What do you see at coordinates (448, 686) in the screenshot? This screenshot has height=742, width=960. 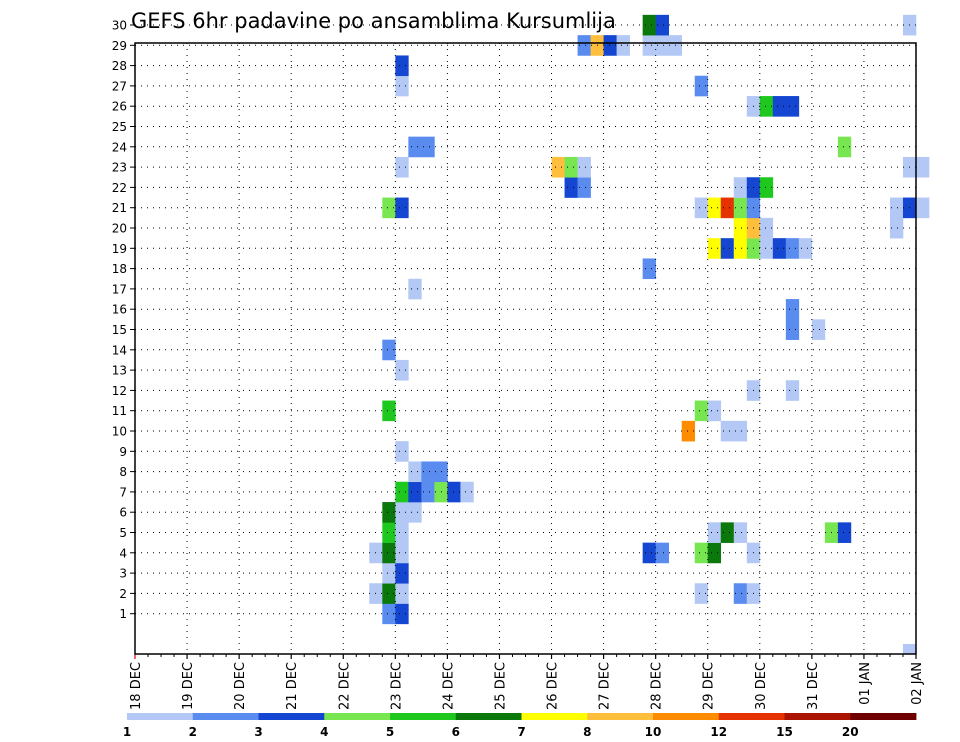 I see `x-tick-label: 24 DEC` at bounding box center [448, 686].